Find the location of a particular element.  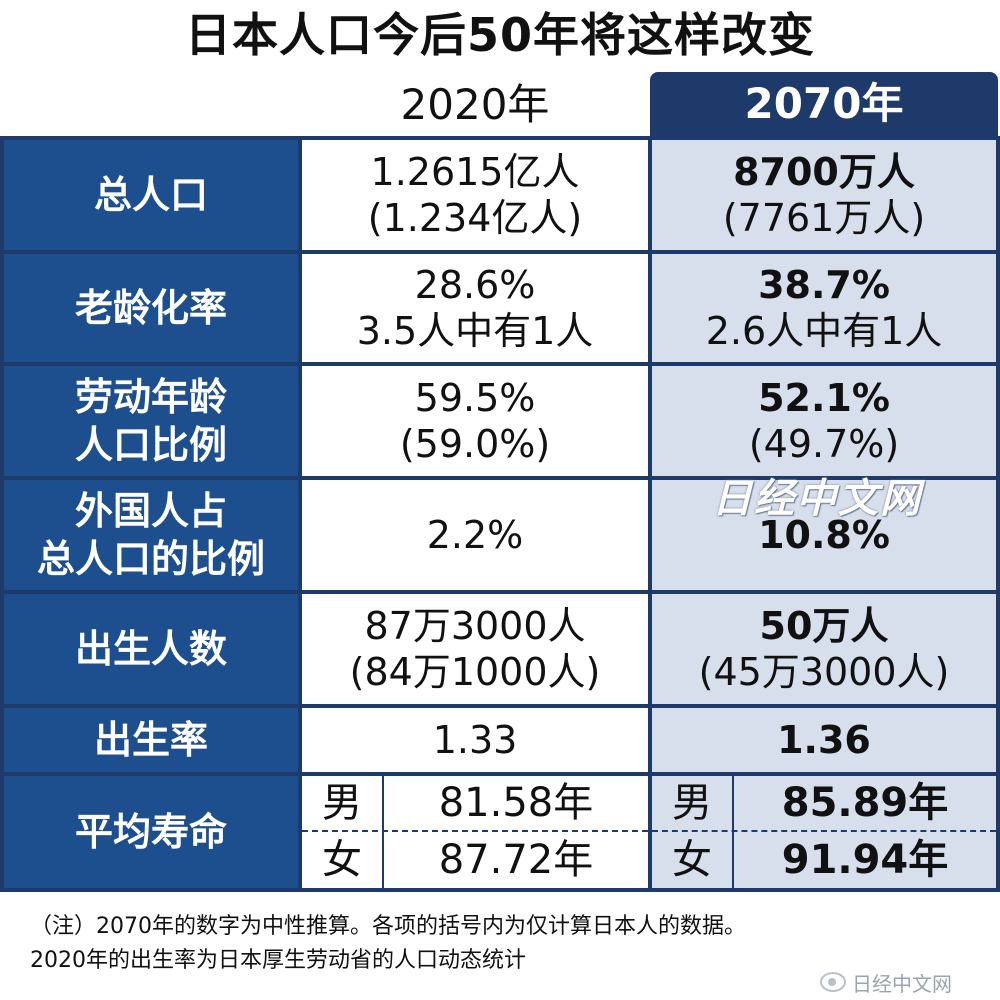

value-main: 8700万人 is located at coordinates (824, 172).